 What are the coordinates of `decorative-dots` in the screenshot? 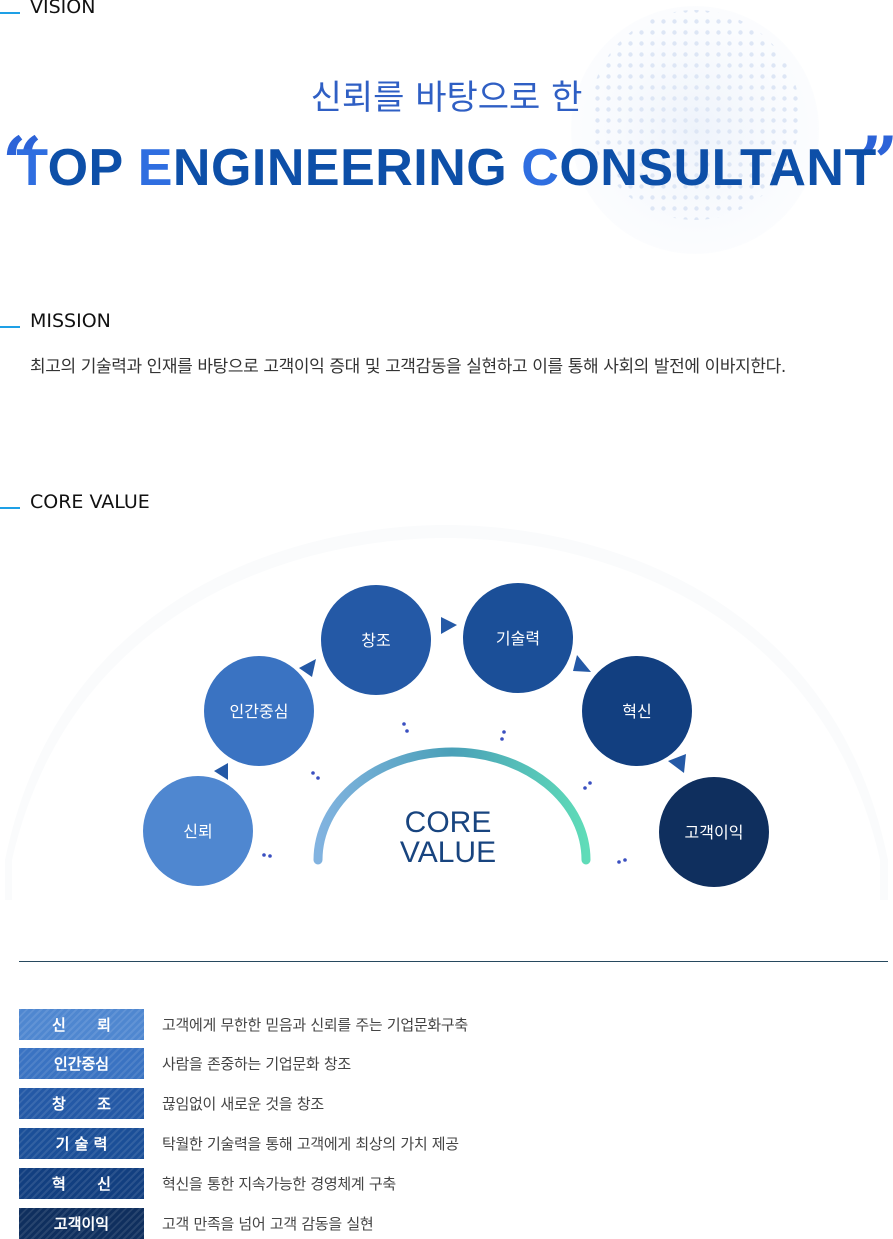 It's located at (444, 793).